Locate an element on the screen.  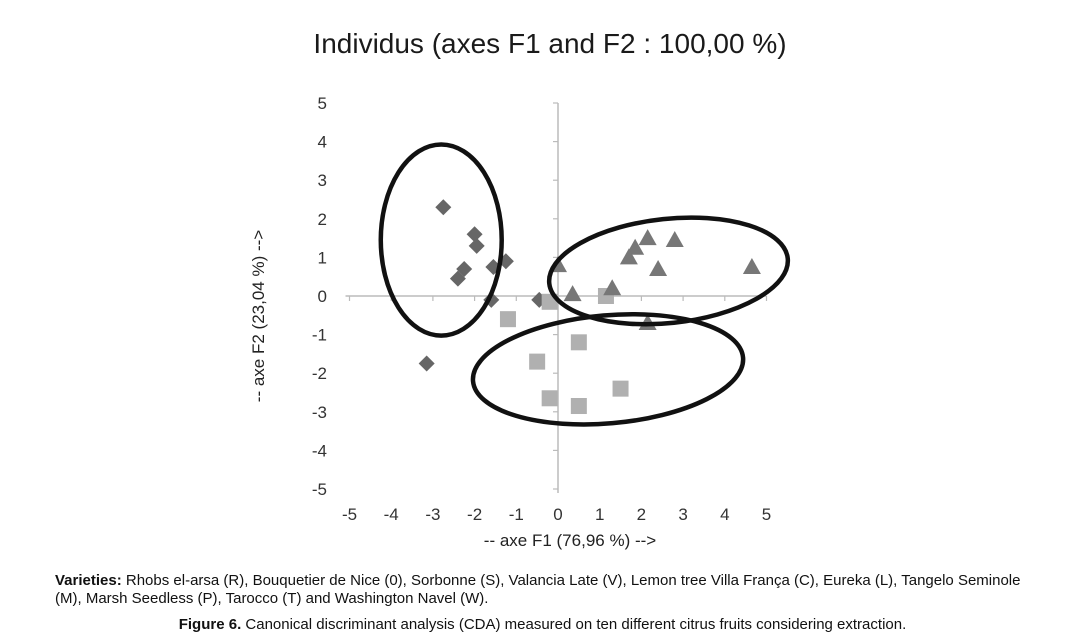
figure-label: Figure 6. is located at coordinates (210, 624).